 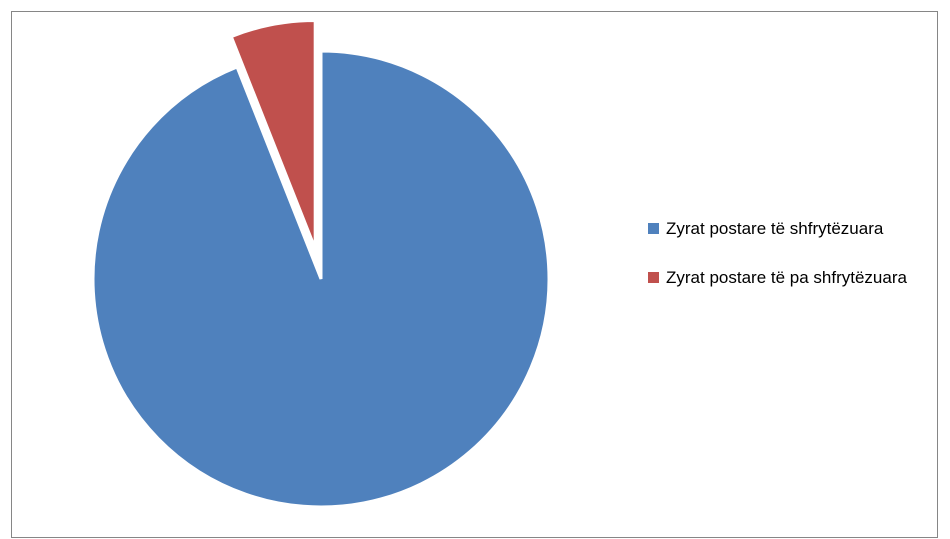 I want to click on legend-swatch-used, so click(x=653, y=228).